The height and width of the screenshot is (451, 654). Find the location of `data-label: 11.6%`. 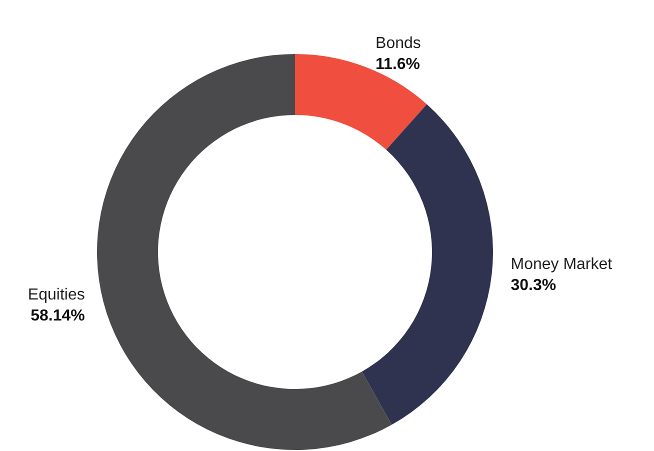

data-label: 11.6% is located at coordinates (398, 64).